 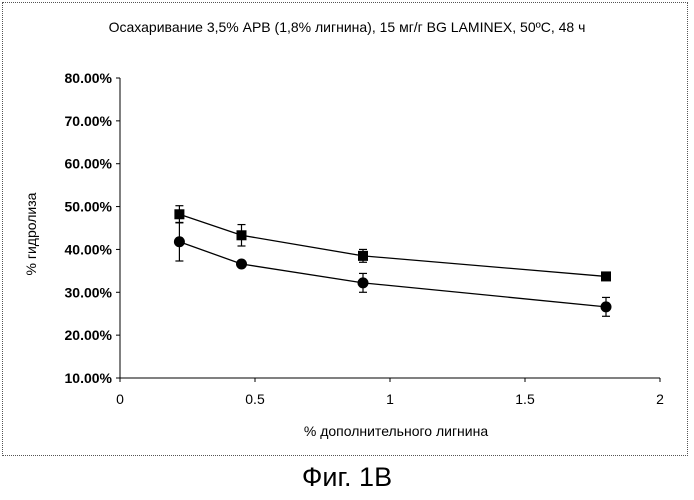 I want to click on y-tick-label: 70.00%, so click(x=89, y=121).